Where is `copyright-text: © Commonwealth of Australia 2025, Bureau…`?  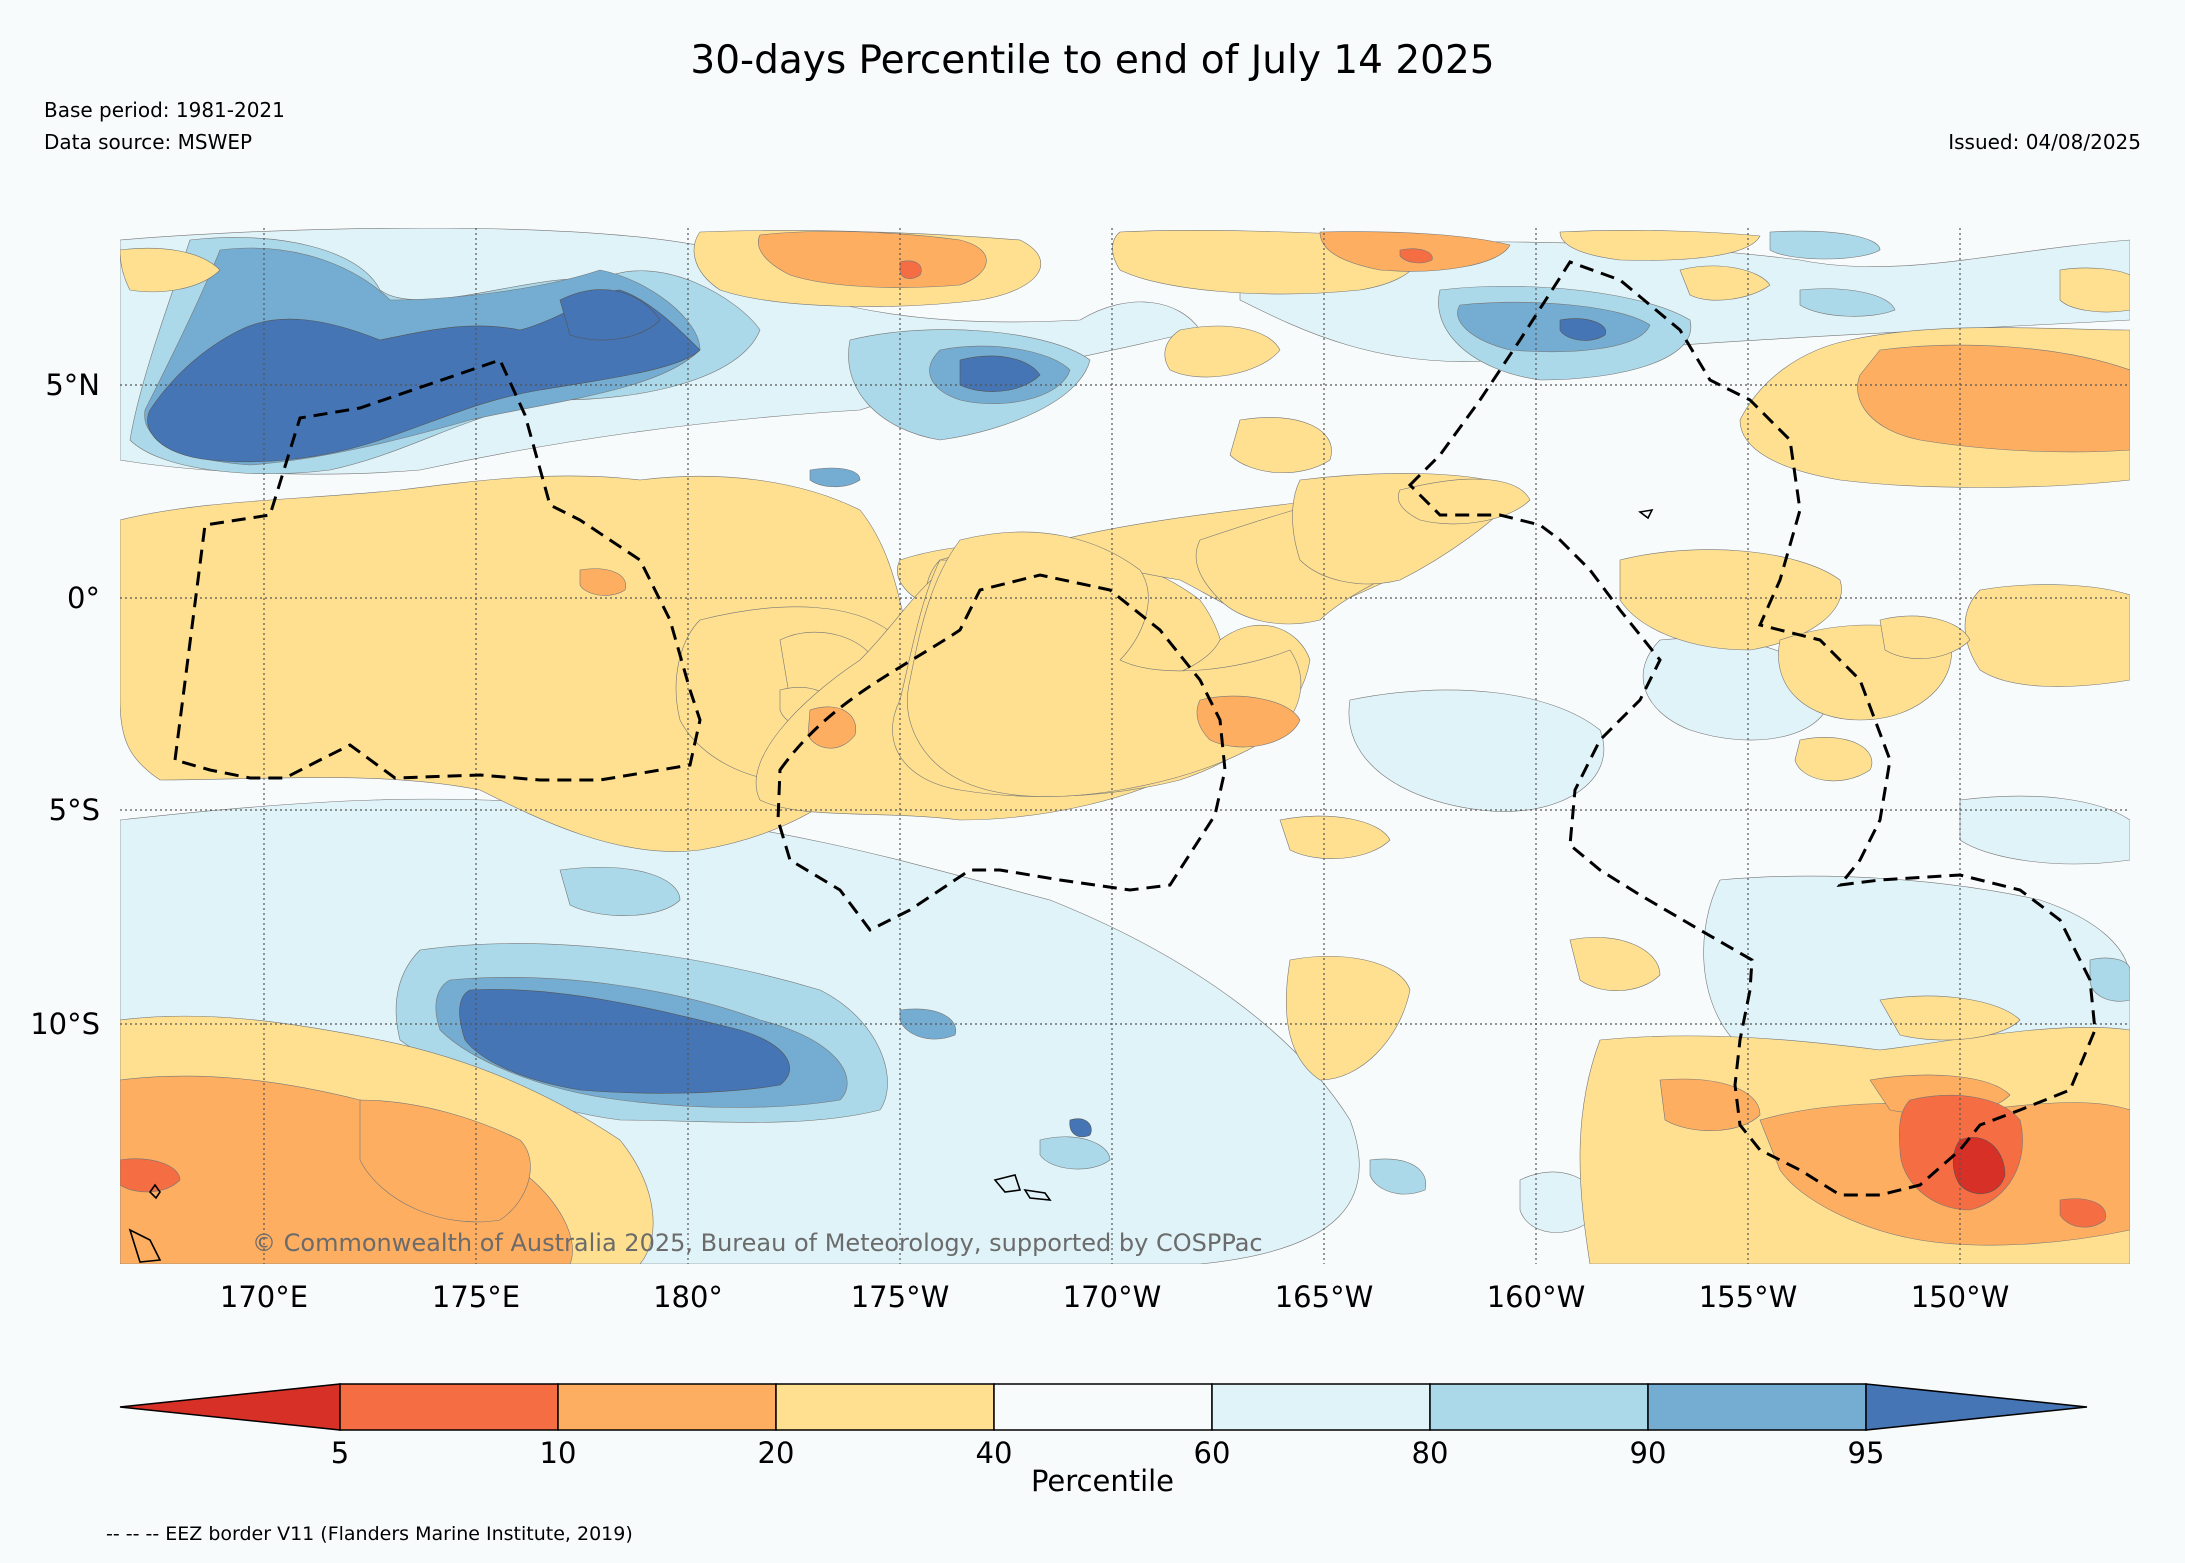
copyright-text: © Commonwealth of Australia 2025, Bureau… is located at coordinates (757, 1243).